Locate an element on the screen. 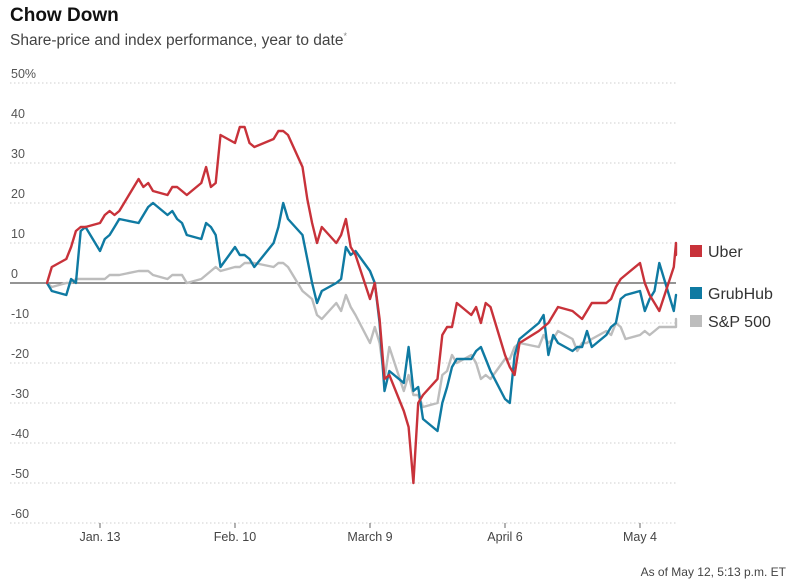 This screenshot has width=796, height=584. x-tick-label: Jan. 13 is located at coordinates (99, 537).